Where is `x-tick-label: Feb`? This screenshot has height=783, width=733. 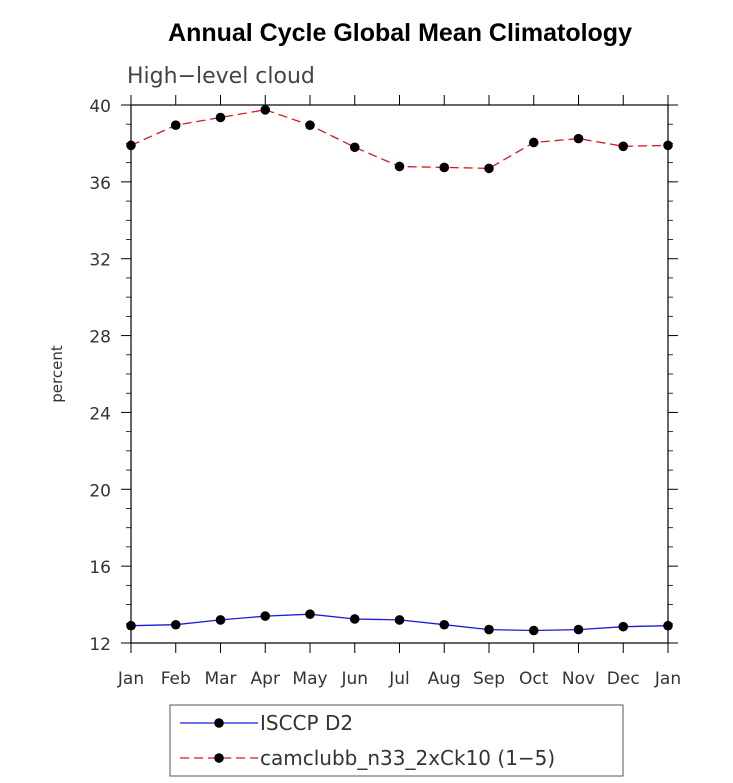
x-tick-label: Feb is located at coordinates (176, 679).